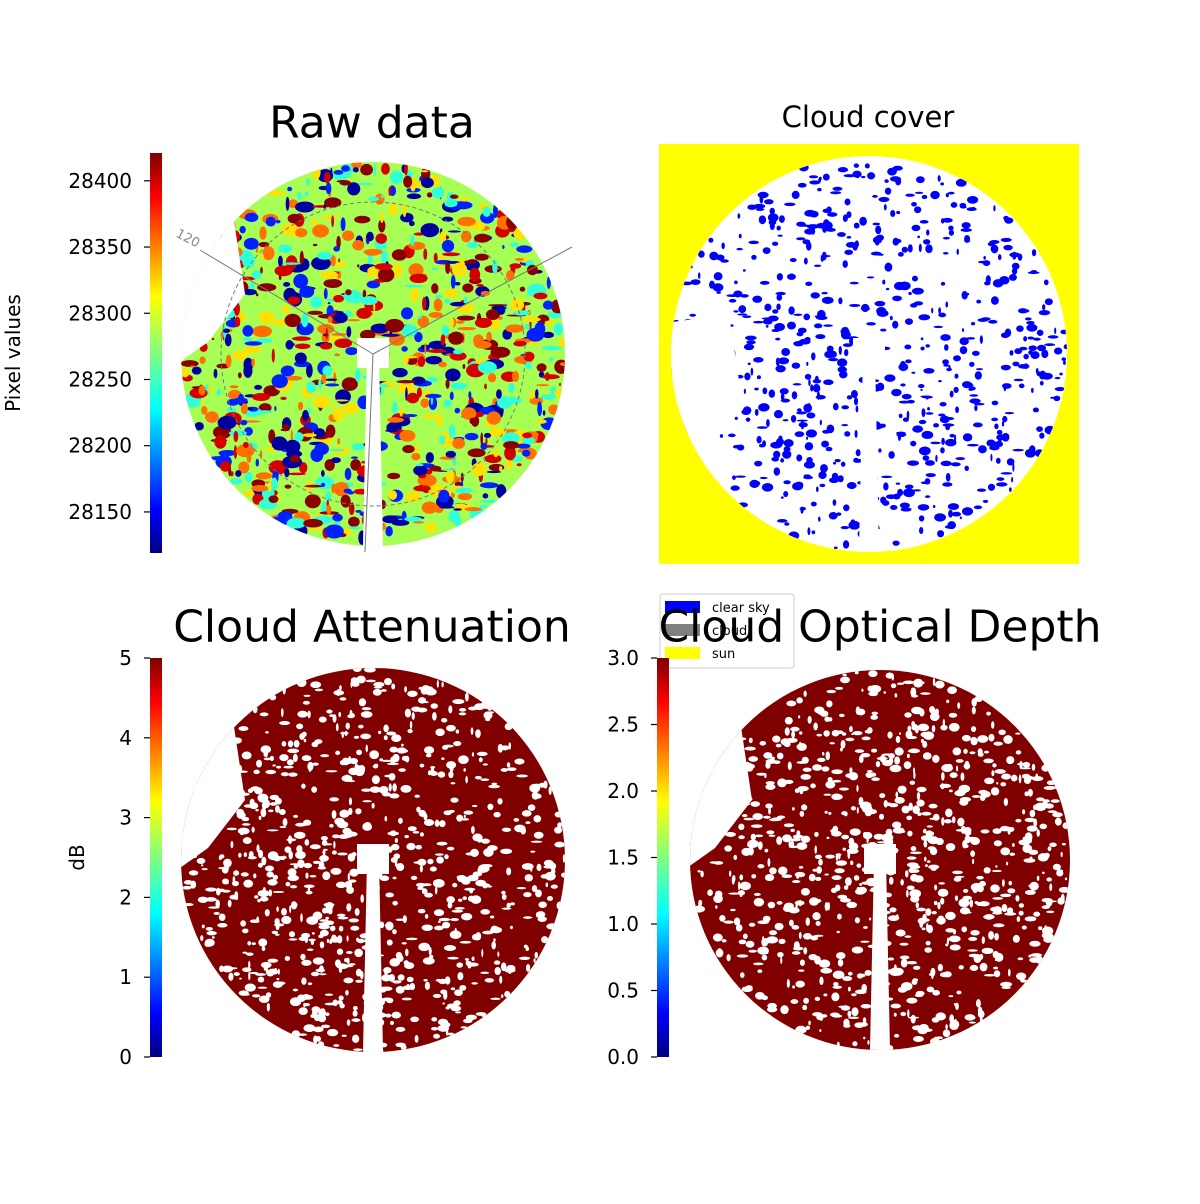  I want to click on colorbar-tick-label: 2, so click(125, 897).